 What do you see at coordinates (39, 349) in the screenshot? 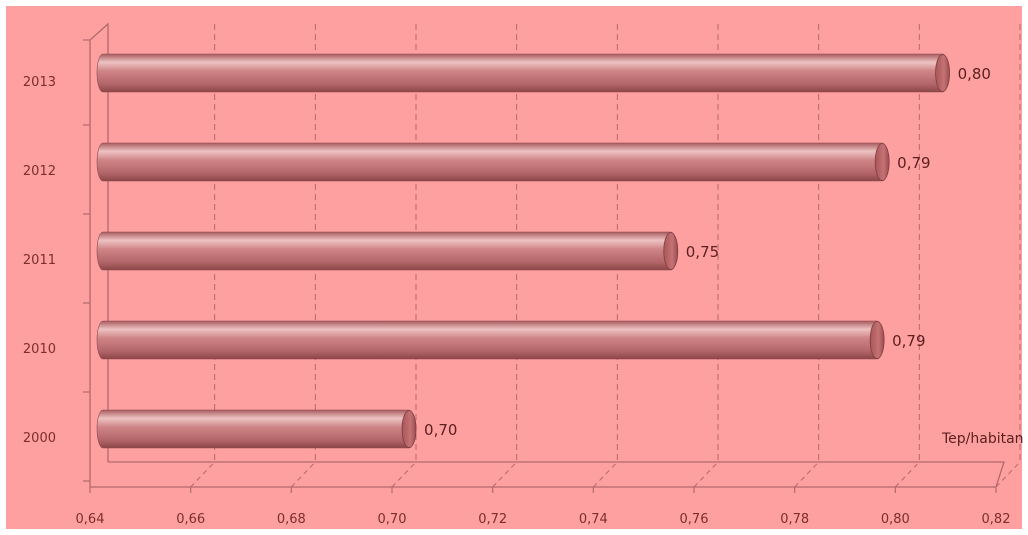
I see `y-tick-label: 2010` at bounding box center [39, 349].